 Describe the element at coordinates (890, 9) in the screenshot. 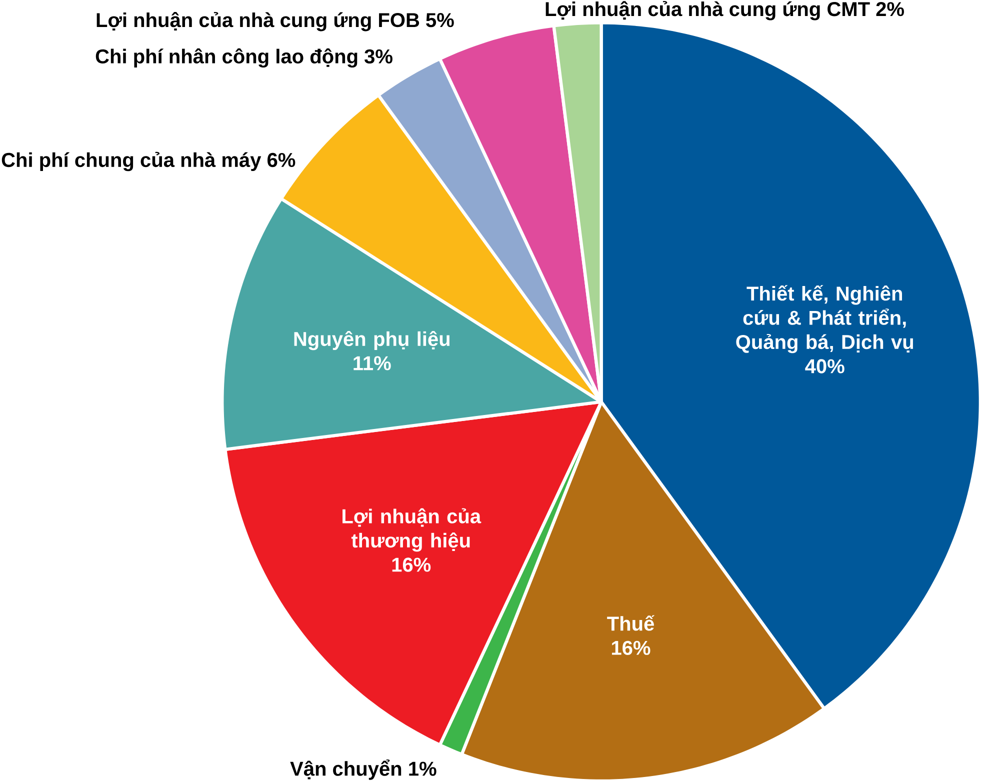

I see `data-label: 2%` at that location.